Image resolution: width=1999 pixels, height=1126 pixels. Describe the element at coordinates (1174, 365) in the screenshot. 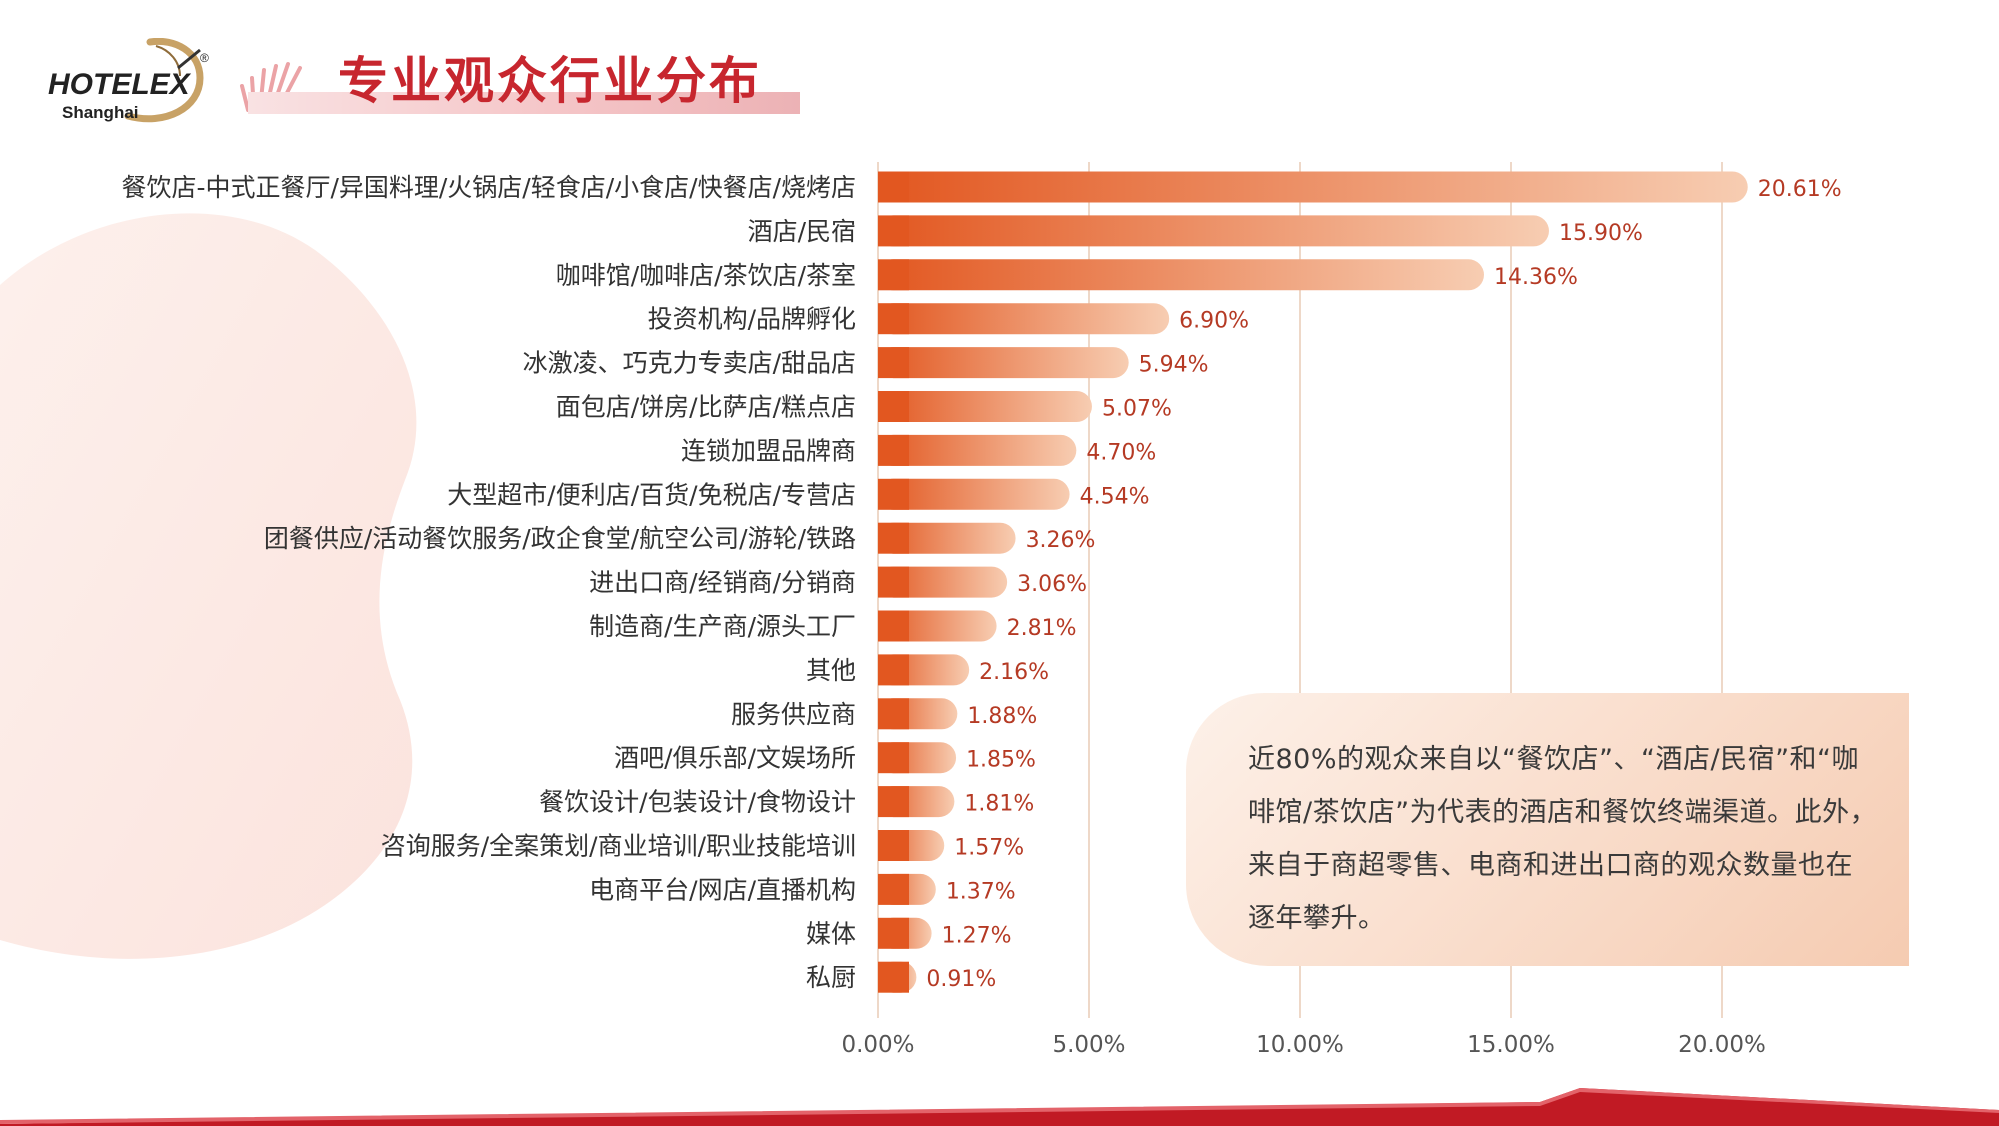

I see `value-label: 5.94%` at that location.